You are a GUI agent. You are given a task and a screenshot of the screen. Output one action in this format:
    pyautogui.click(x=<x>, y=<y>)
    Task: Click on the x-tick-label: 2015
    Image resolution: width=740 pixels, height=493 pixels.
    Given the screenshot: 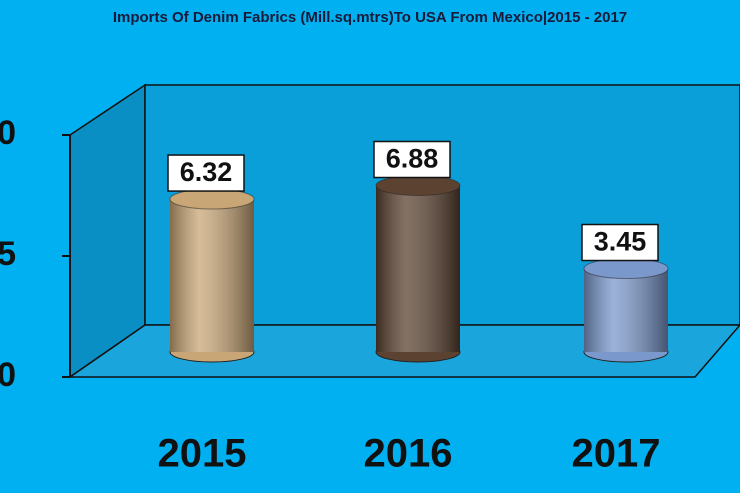 What is the action you would take?
    pyautogui.click(x=202, y=454)
    